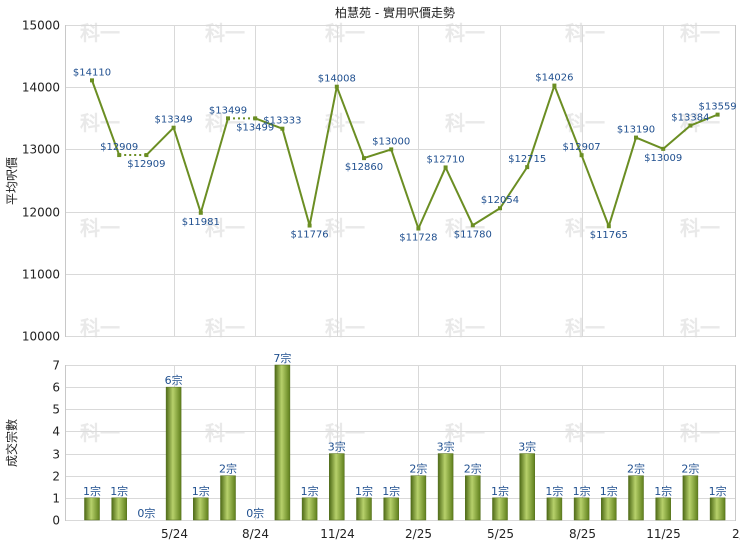  I want to click on bar-value-label: 6宗, so click(174, 380).